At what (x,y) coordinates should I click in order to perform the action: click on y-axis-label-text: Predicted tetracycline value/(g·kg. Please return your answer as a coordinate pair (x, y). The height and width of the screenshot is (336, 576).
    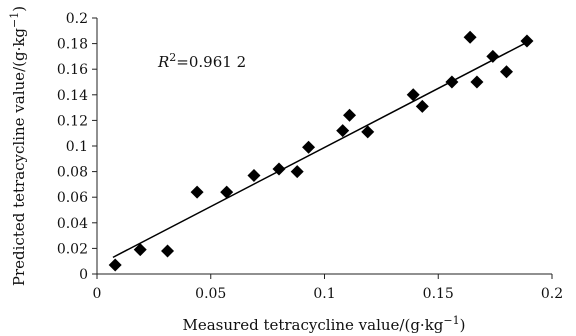
    Looking at the image, I should click on (19, 157).